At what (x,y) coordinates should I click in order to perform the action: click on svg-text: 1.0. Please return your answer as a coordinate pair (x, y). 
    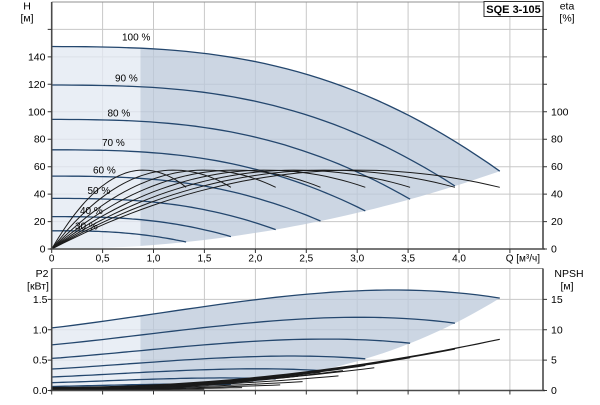
    Looking at the image, I should click on (40, 330).